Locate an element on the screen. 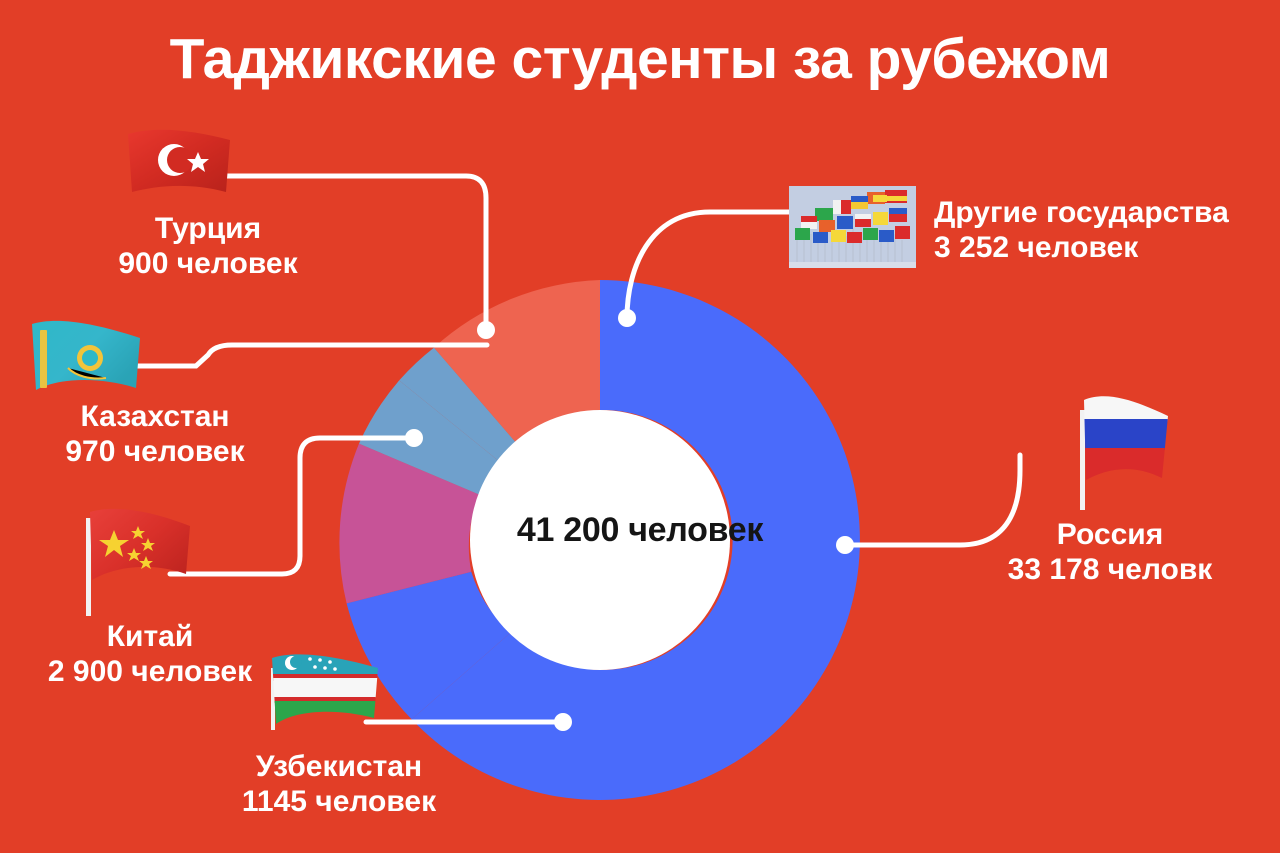 This screenshot has height=853, width=1280. leader-russia is located at coordinates (932, 500).